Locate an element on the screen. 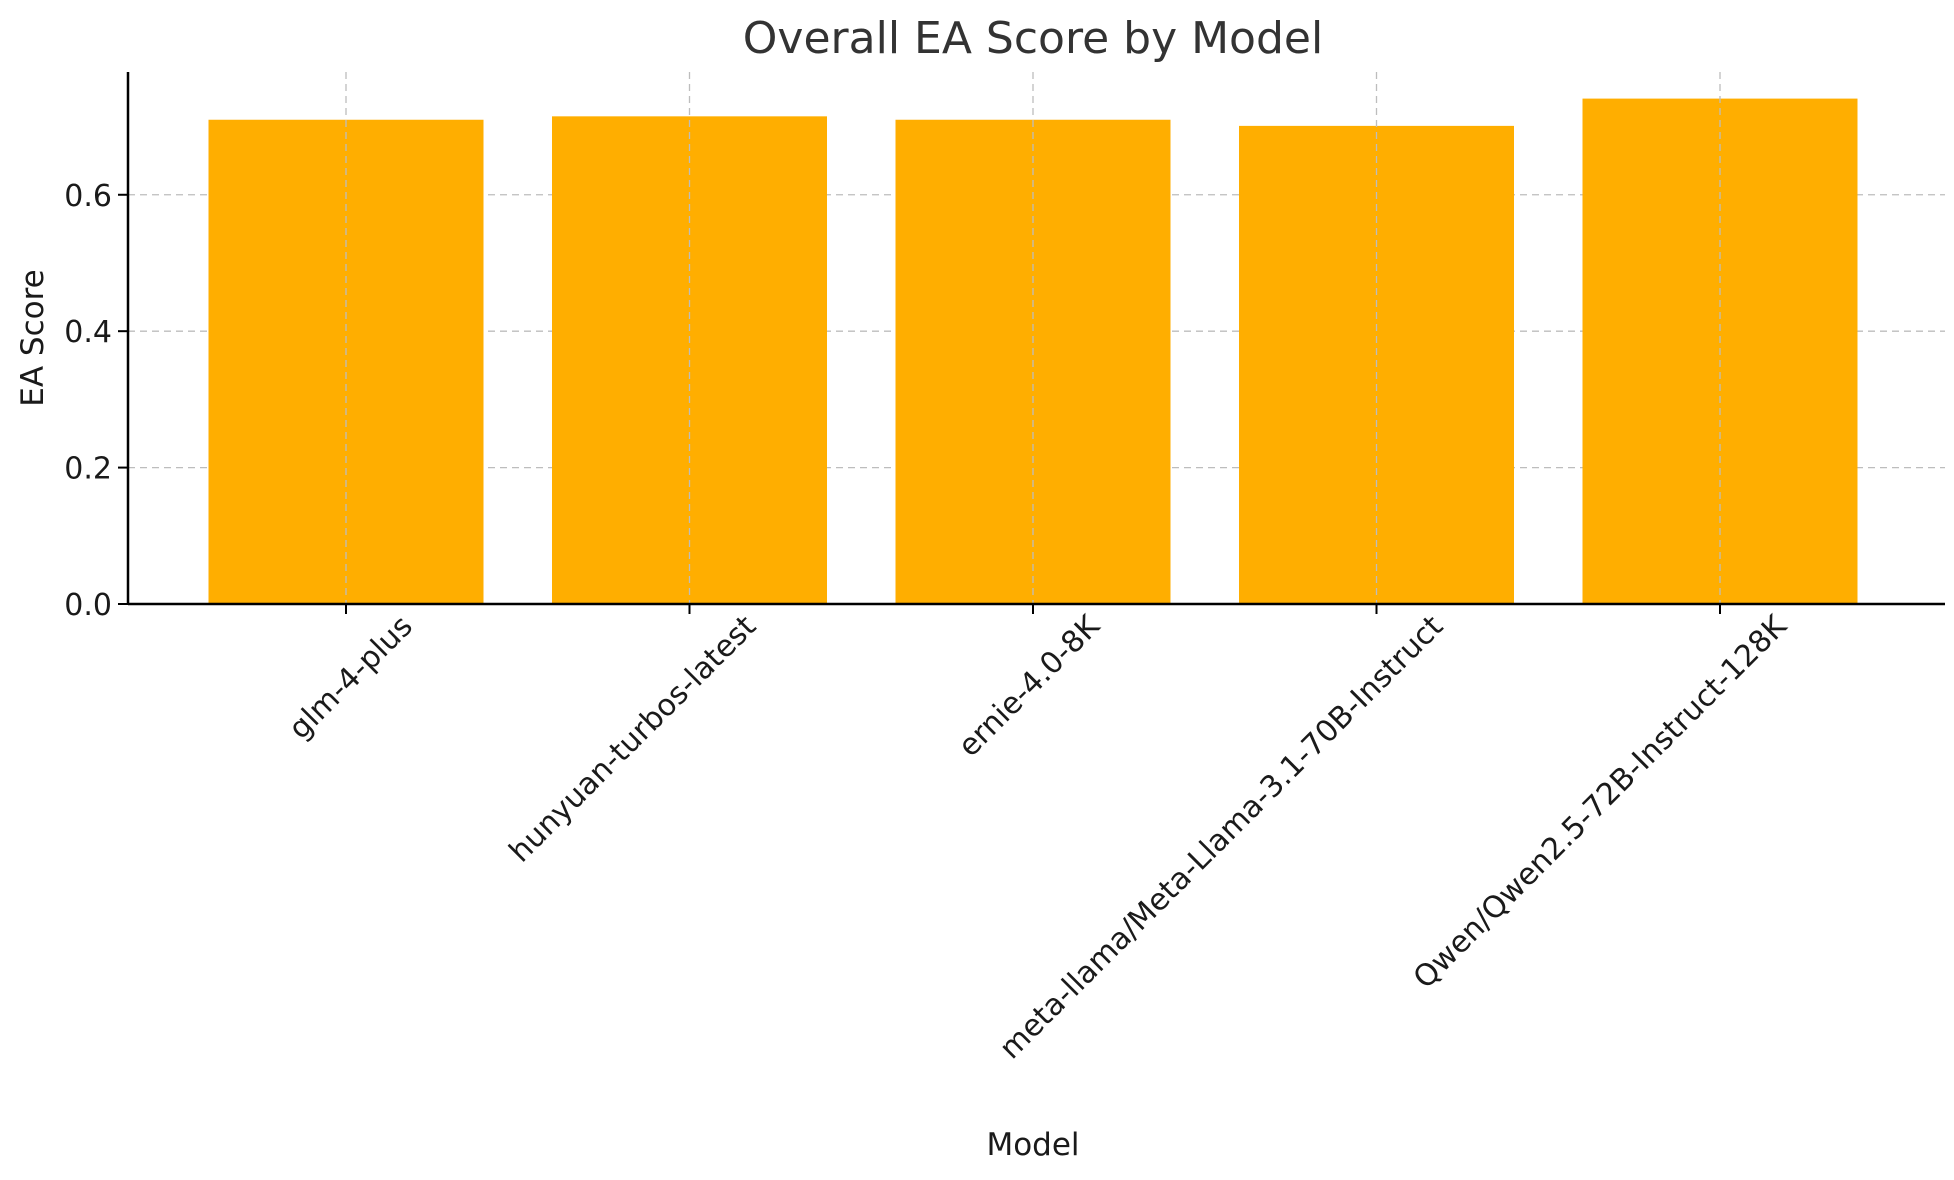 The image size is (1954, 1180). chart-title: Overall EA Score by Model is located at coordinates (1033, 38).